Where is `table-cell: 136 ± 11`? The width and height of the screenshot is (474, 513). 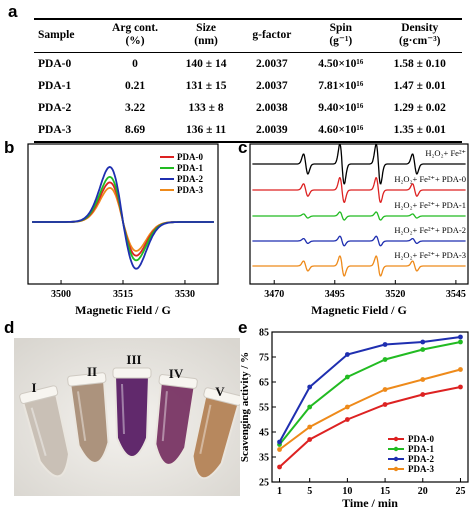 table-cell: 136 ± 11 is located at coordinates (206, 130).